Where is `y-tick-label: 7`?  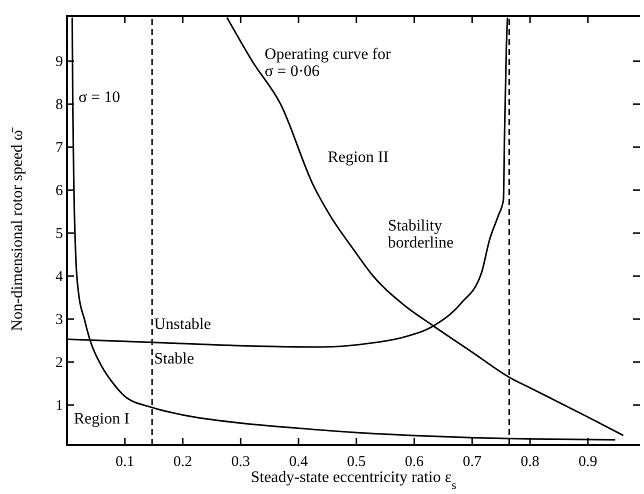
y-tick-label: 7 is located at coordinates (60, 148).